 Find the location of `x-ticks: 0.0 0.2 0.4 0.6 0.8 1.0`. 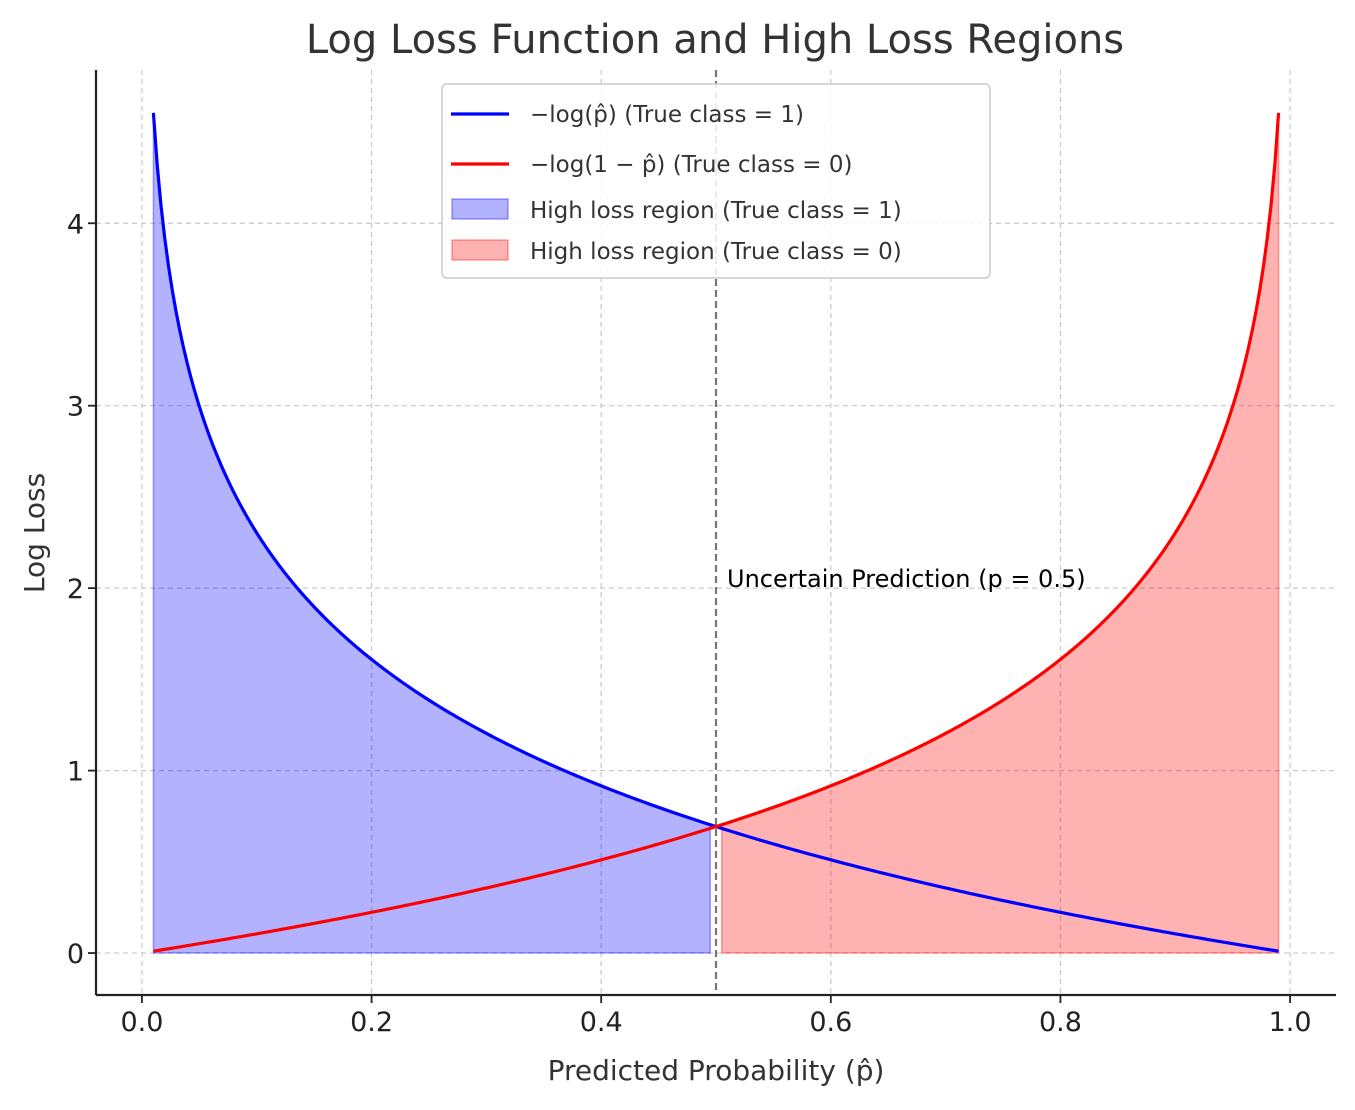

x-ticks: 0.0 0.2 0.4 0.6 0.8 1.0 is located at coordinates (716, 1016).